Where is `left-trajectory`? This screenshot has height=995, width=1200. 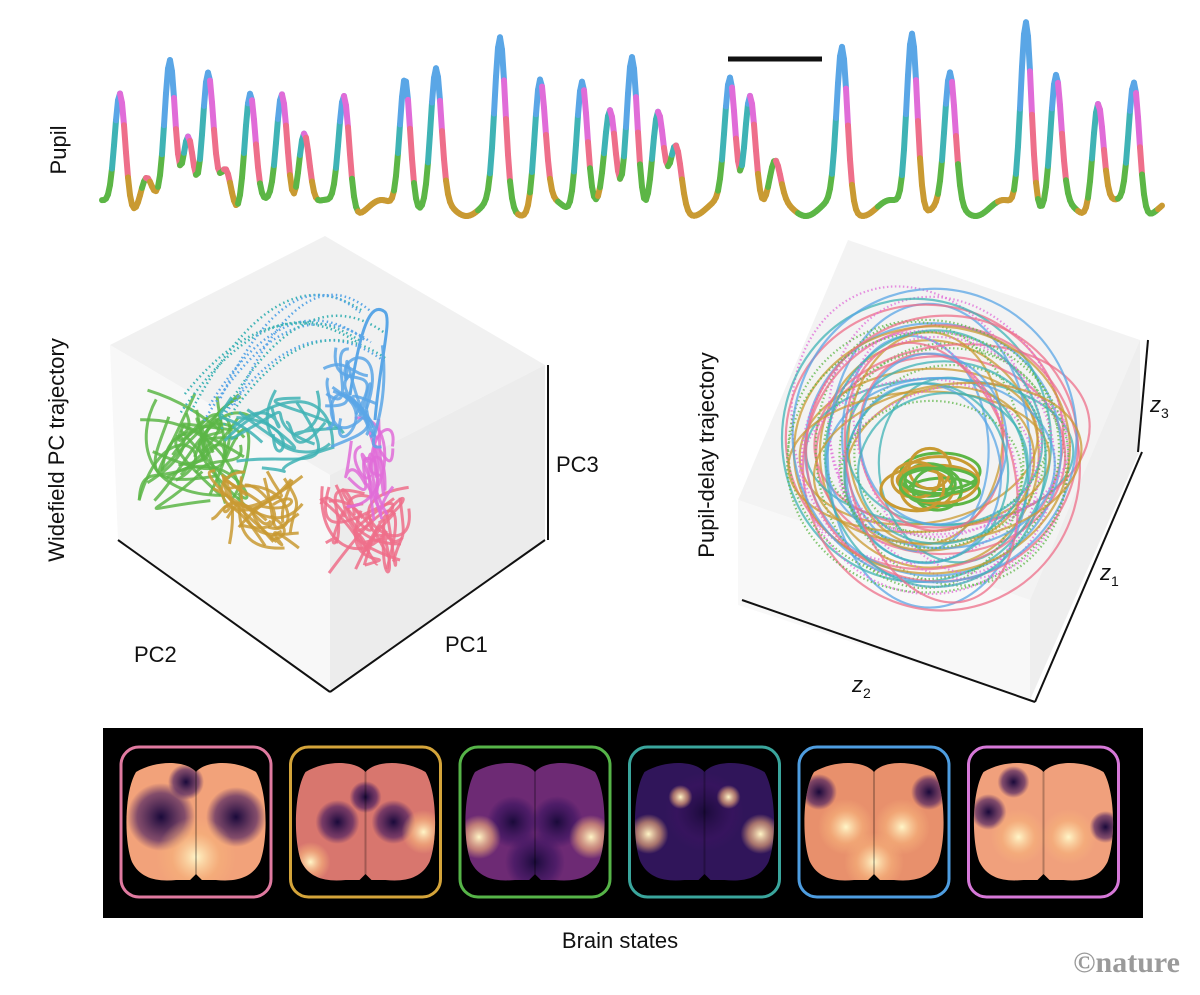
left-trajectory is located at coordinates (274, 433).